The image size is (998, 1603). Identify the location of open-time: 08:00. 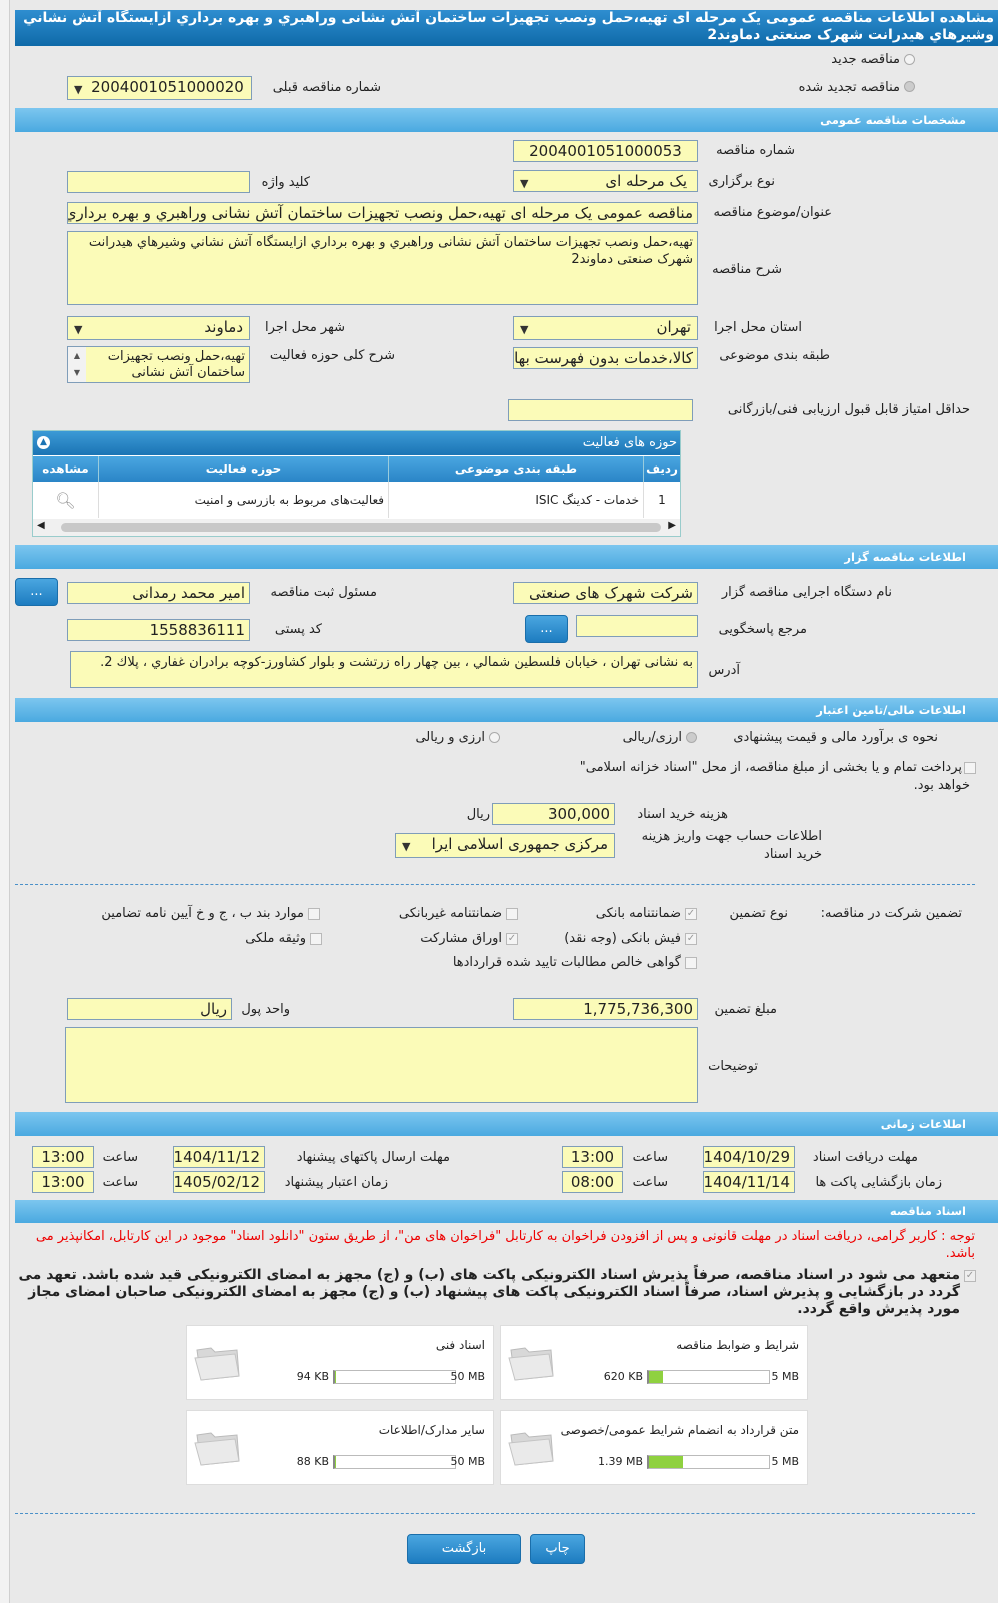
(592, 1182).